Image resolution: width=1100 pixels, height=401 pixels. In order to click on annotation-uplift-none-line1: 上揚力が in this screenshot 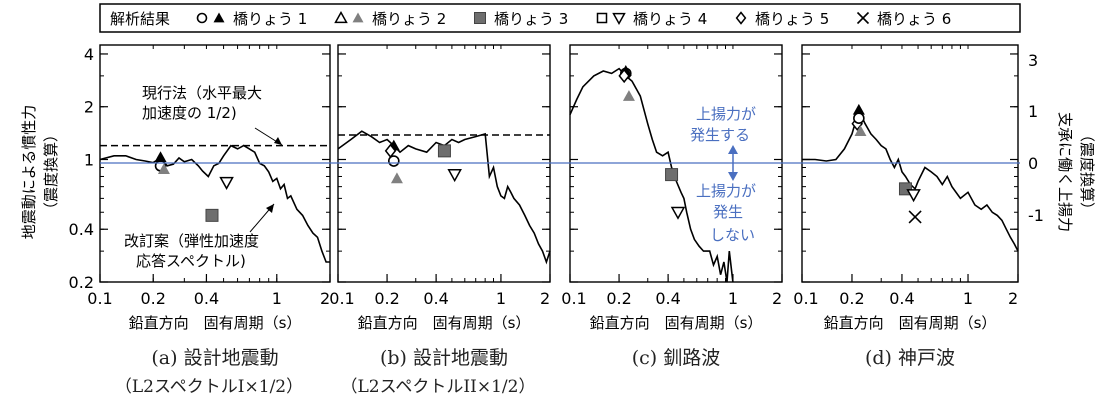, I will do `click(726, 191)`.